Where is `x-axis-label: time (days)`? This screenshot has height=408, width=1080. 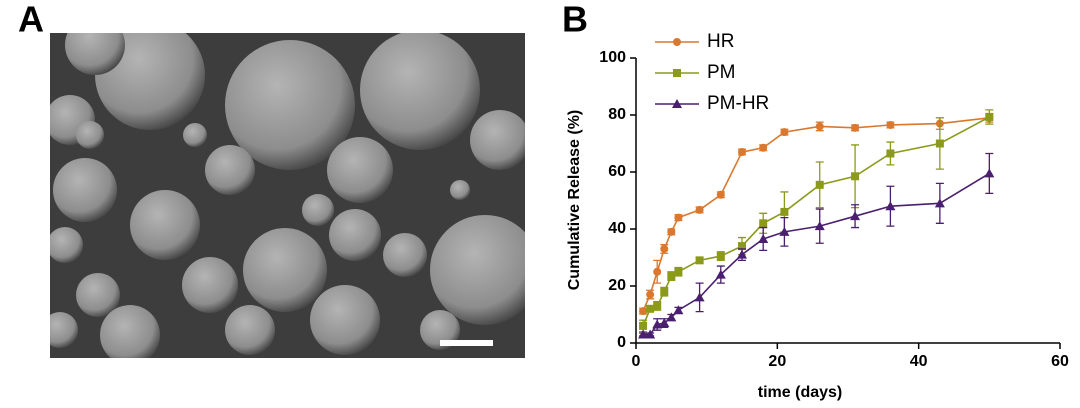 x-axis-label: time (days) is located at coordinates (800, 392).